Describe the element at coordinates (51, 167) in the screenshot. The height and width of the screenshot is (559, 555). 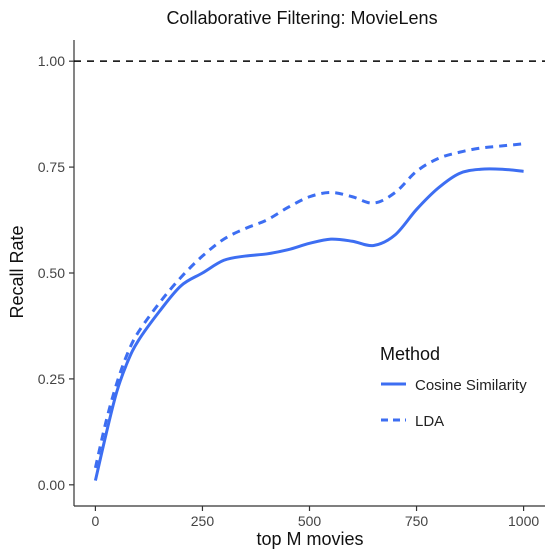
I see `y-tick-label: 0.75` at that location.